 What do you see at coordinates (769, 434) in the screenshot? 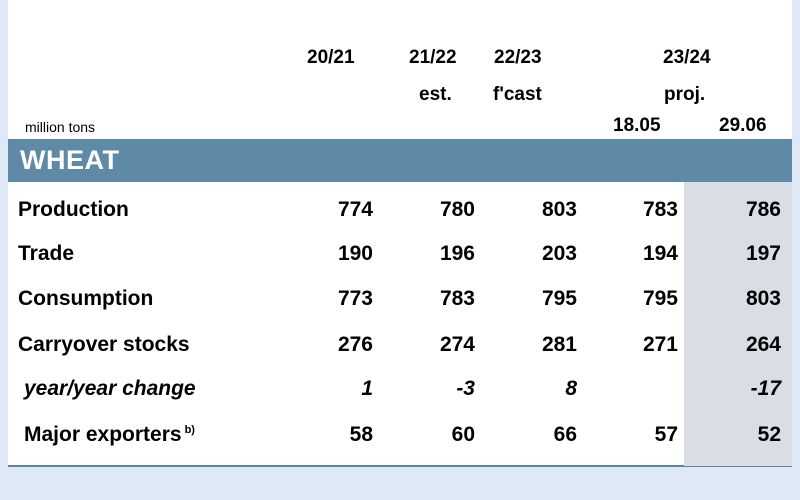
I see `cell-value: 52` at bounding box center [769, 434].